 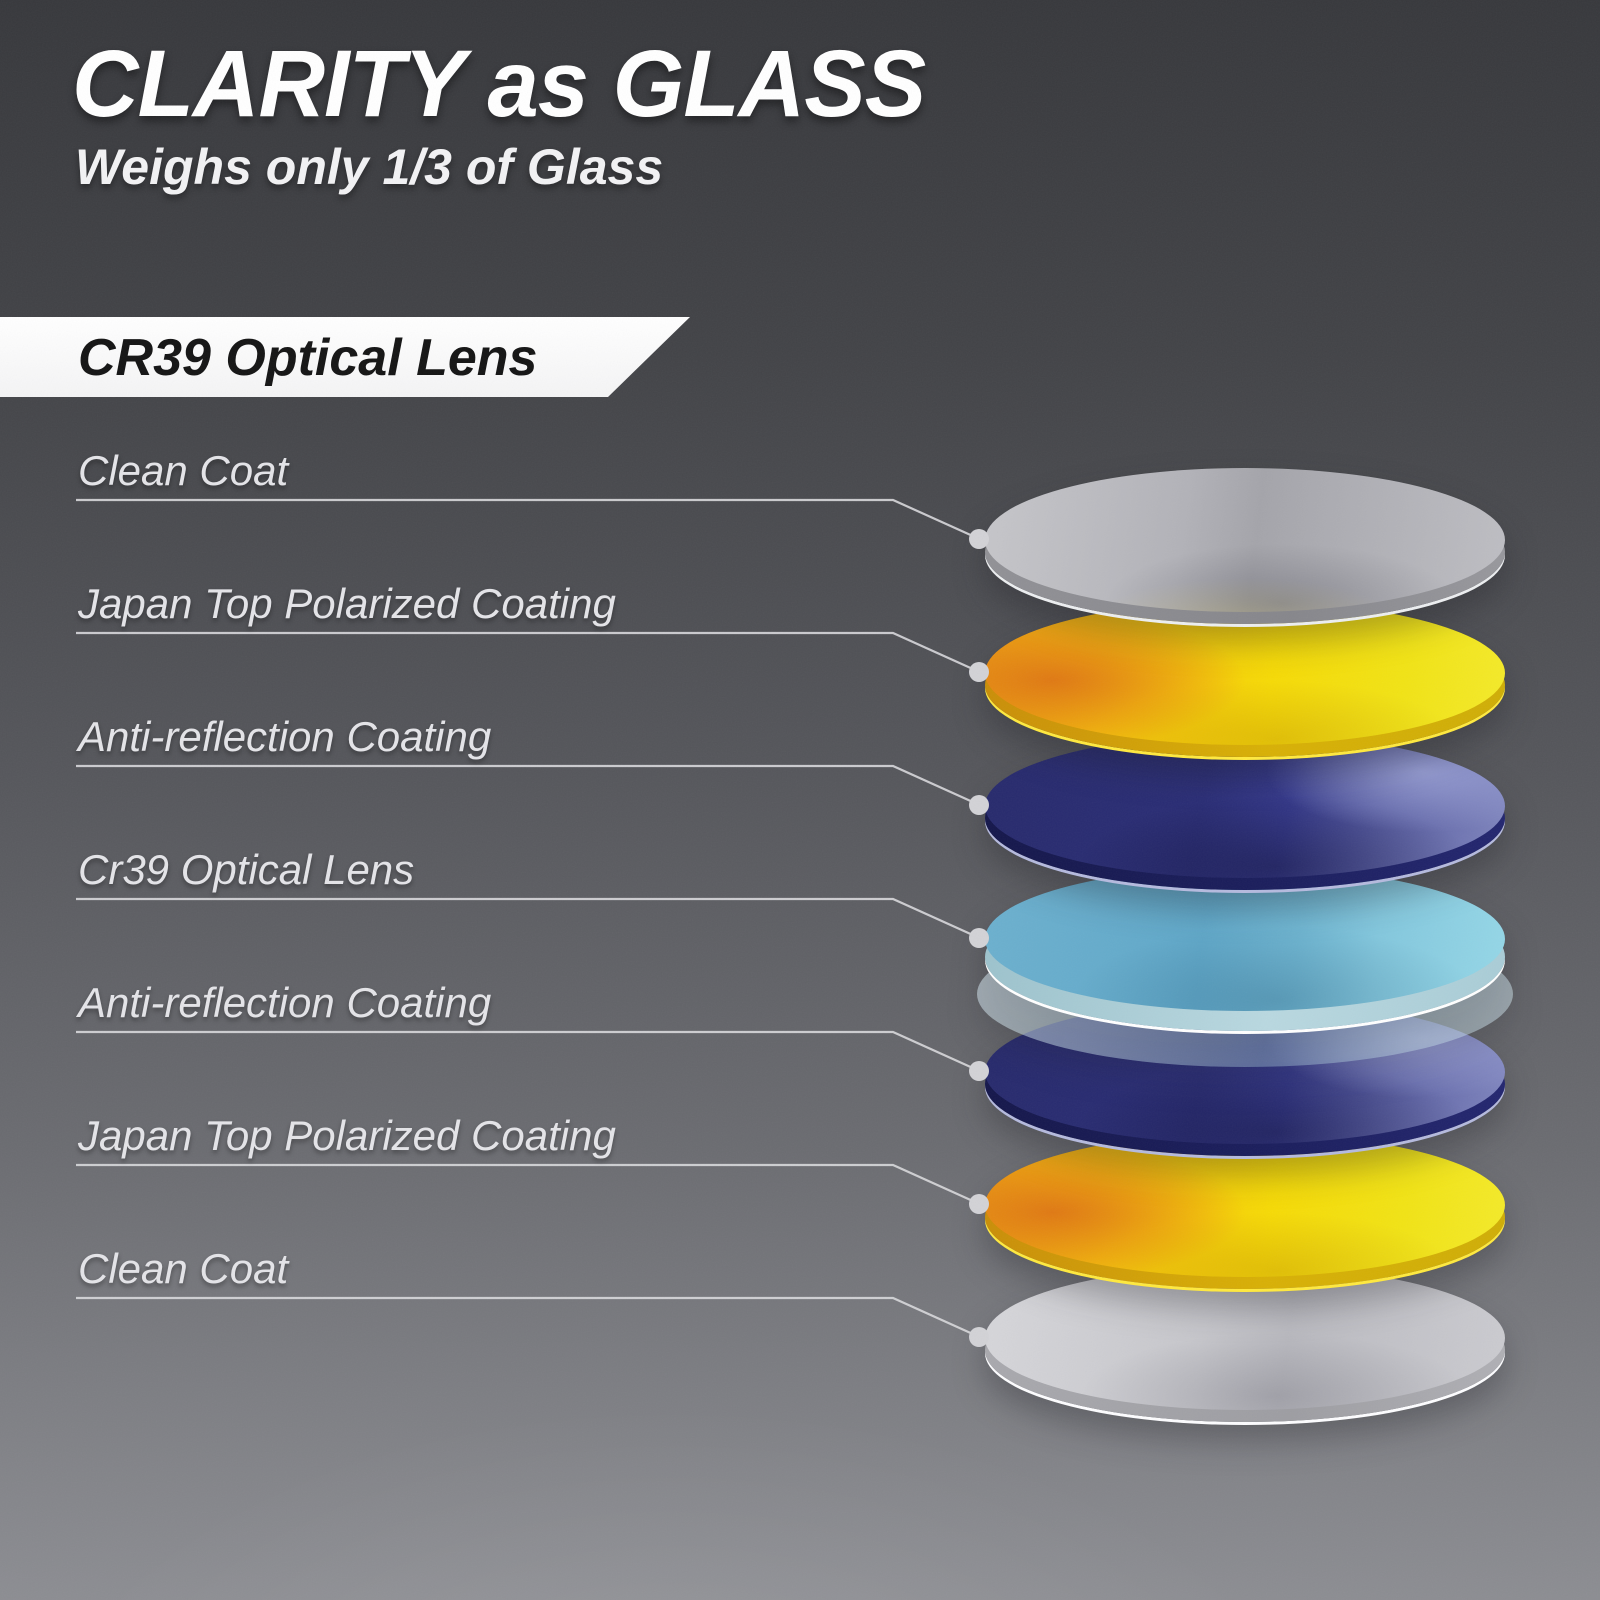 What do you see at coordinates (347, 1135) in the screenshot?
I see `layer-label-polarized-bottom: Japan Top Polarized Coating` at bounding box center [347, 1135].